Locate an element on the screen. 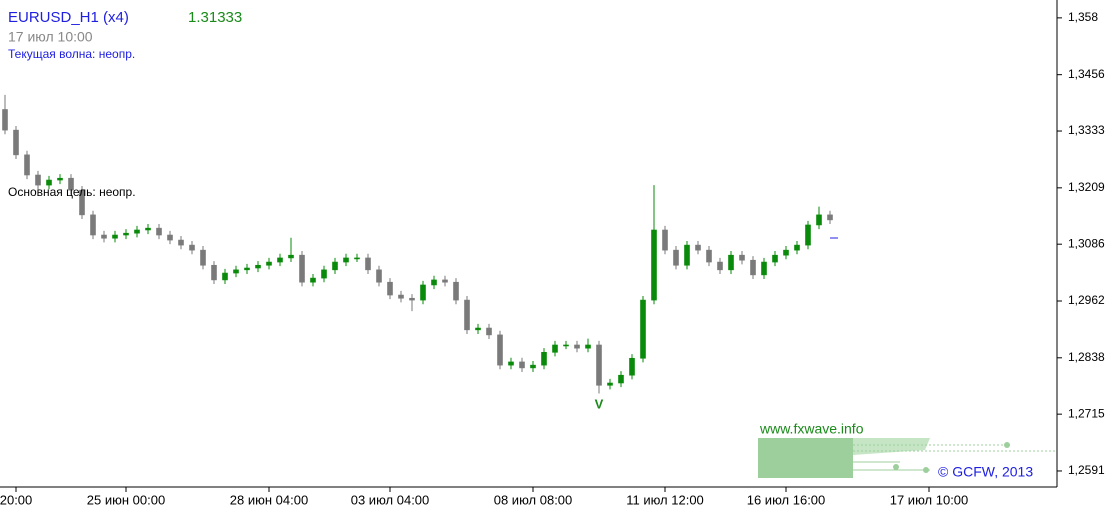 The height and width of the screenshot is (515, 1120). y-tick-label: 1,358 is located at coordinates (1083, 17).